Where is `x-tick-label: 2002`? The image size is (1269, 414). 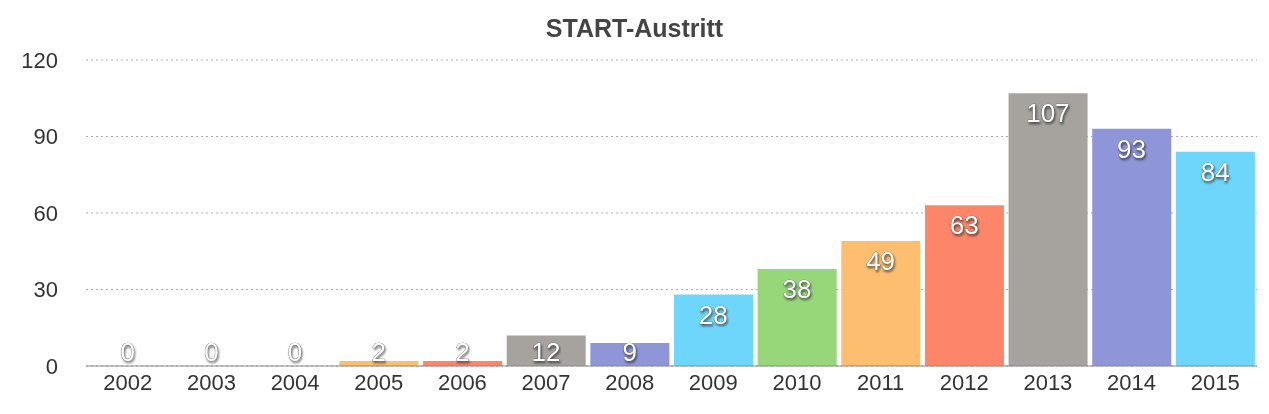
x-tick-label: 2002 is located at coordinates (128, 382).